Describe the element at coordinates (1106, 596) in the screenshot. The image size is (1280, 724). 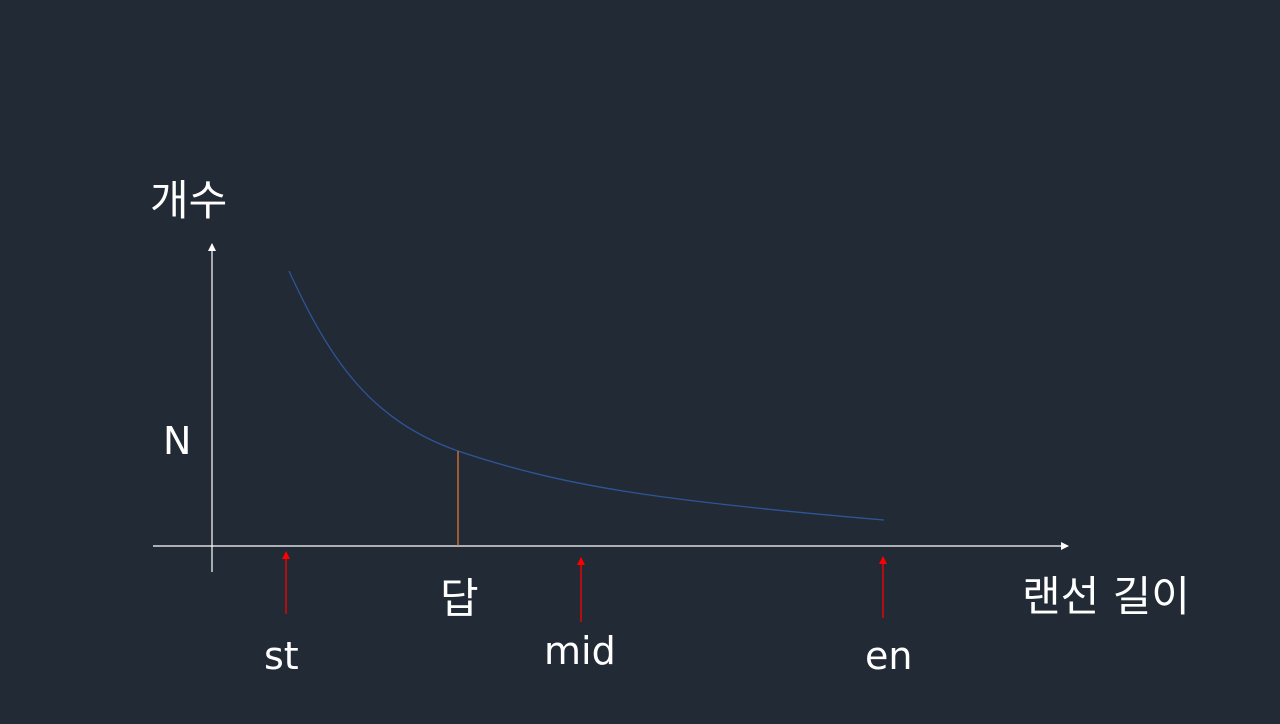
I see `x-axis-label: 랜선 길이` at that location.